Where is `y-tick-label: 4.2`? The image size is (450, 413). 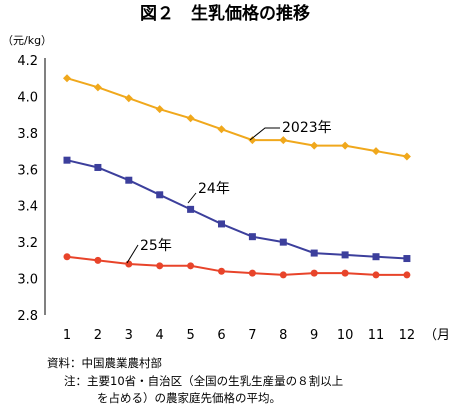 y-tick-label: 4.2 is located at coordinates (27, 61).